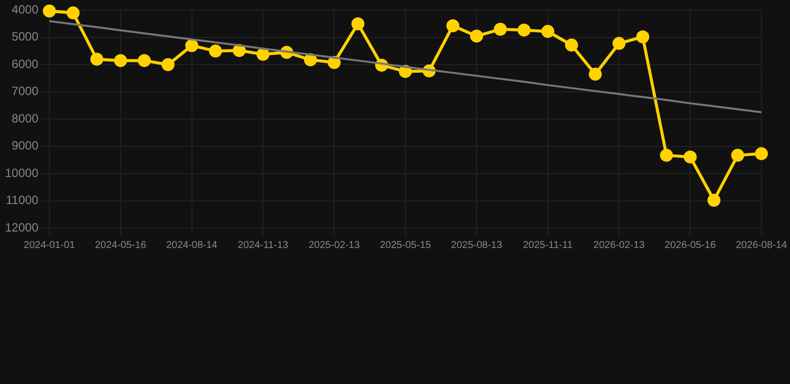 This screenshot has height=384, width=790. What do you see at coordinates (406, 245) in the screenshot?
I see `x-tick-label: 2025-05-15` at bounding box center [406, 245].